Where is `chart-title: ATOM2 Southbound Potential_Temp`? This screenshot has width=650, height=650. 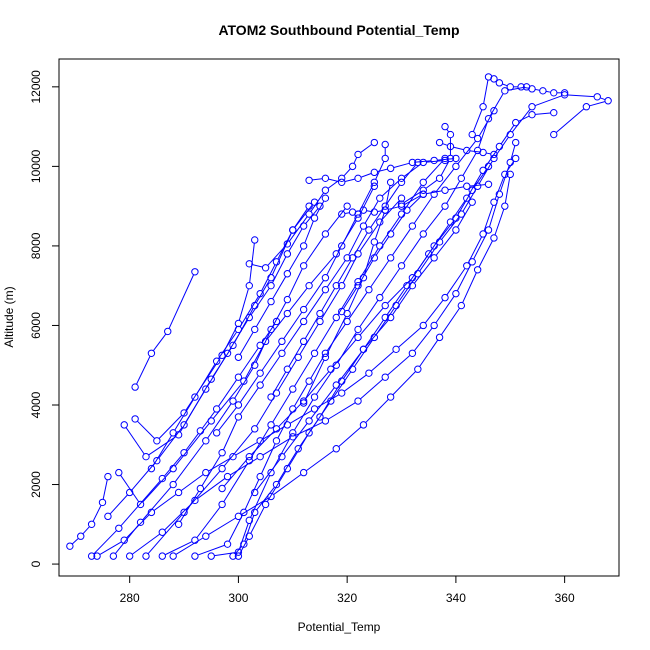 chart-title: ATOM2 Southbound Potential_Temp is located at coordinates (338, 30).